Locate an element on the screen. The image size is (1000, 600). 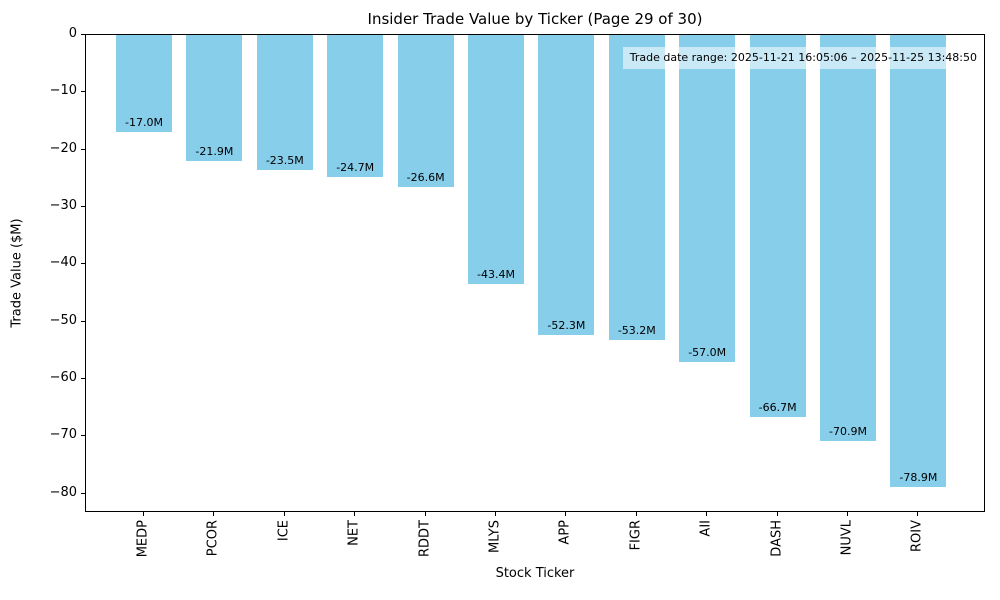
bar-value-label-DASH: -66.7M is located at coordinates (777, 408).